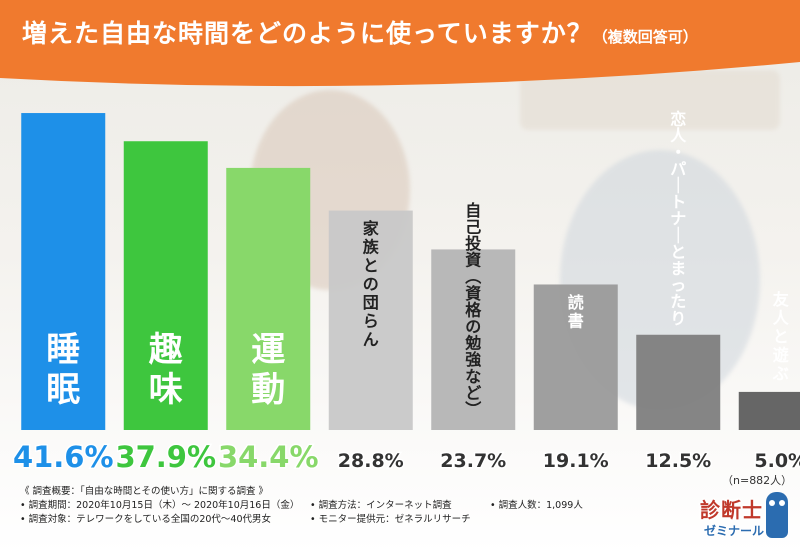 This screenshot has height=554, width=800. Describe the element at coordinates (381, 505) in the screenshot. I see `summary-method: • 調査方法：インターネット調査` at that location.